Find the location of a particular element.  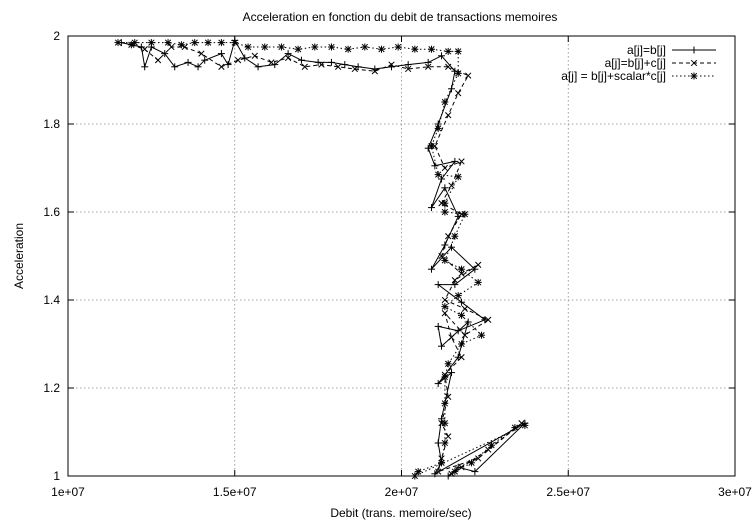

legend-item: a[j] = b[j]+scalar*c[j] is located at coordinates (638, 76).